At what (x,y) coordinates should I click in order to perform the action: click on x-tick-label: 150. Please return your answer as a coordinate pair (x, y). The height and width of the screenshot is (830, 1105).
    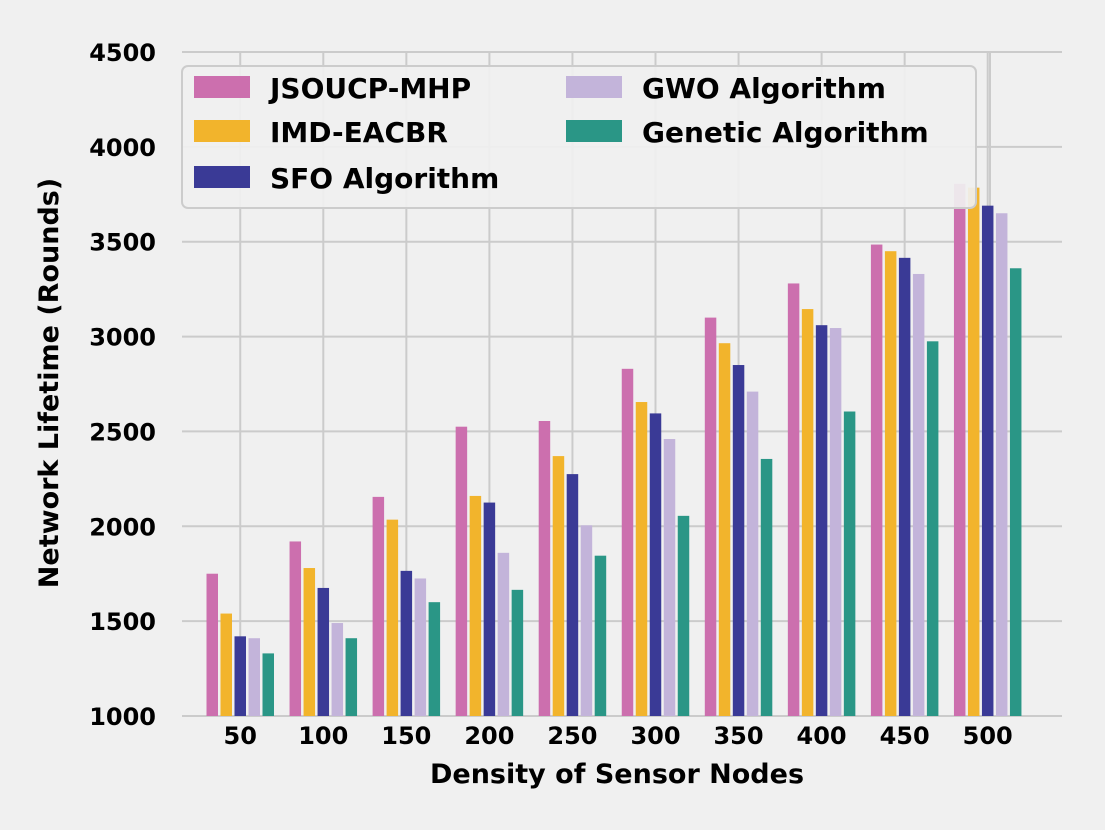
    Looking at the image, I should click on (406, 736).